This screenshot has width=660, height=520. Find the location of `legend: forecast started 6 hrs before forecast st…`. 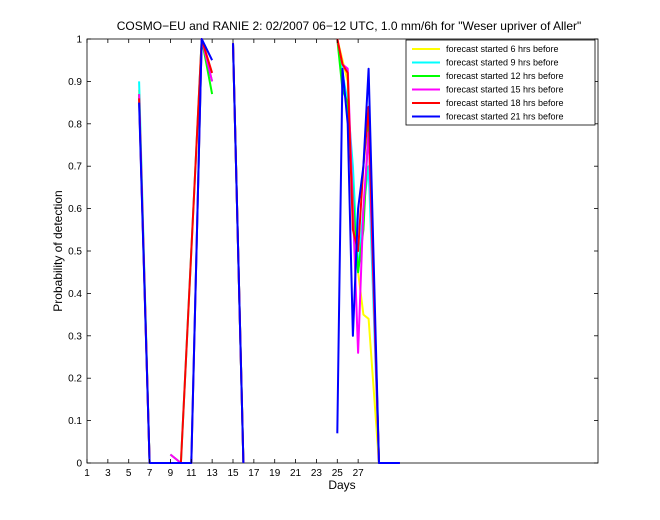

legend: forecast started 6 hrs before forecast st… is located at coordinates (500, 82).